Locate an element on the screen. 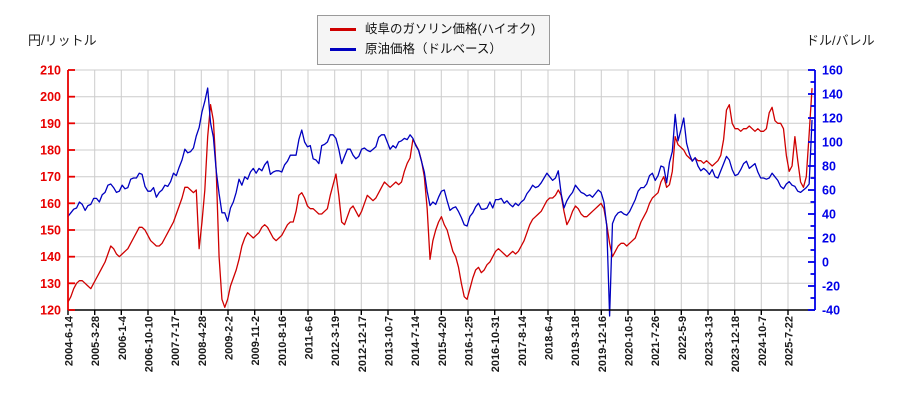  x-axis-tick-label: 2022-5-9 is located at coordinates (683, 338).